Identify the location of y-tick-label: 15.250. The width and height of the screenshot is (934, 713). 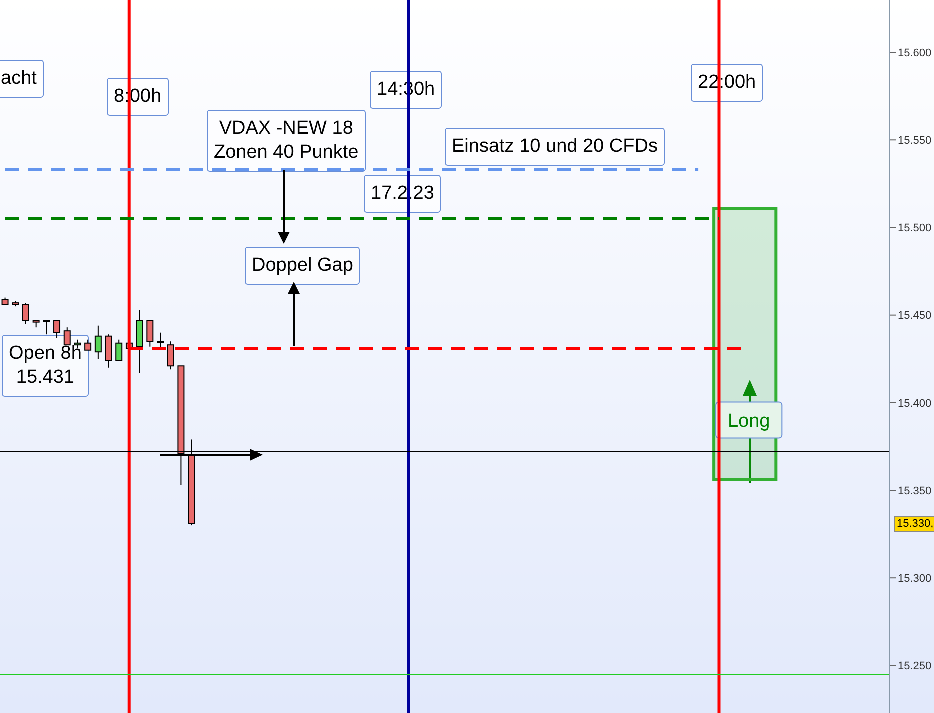
(915, 666).